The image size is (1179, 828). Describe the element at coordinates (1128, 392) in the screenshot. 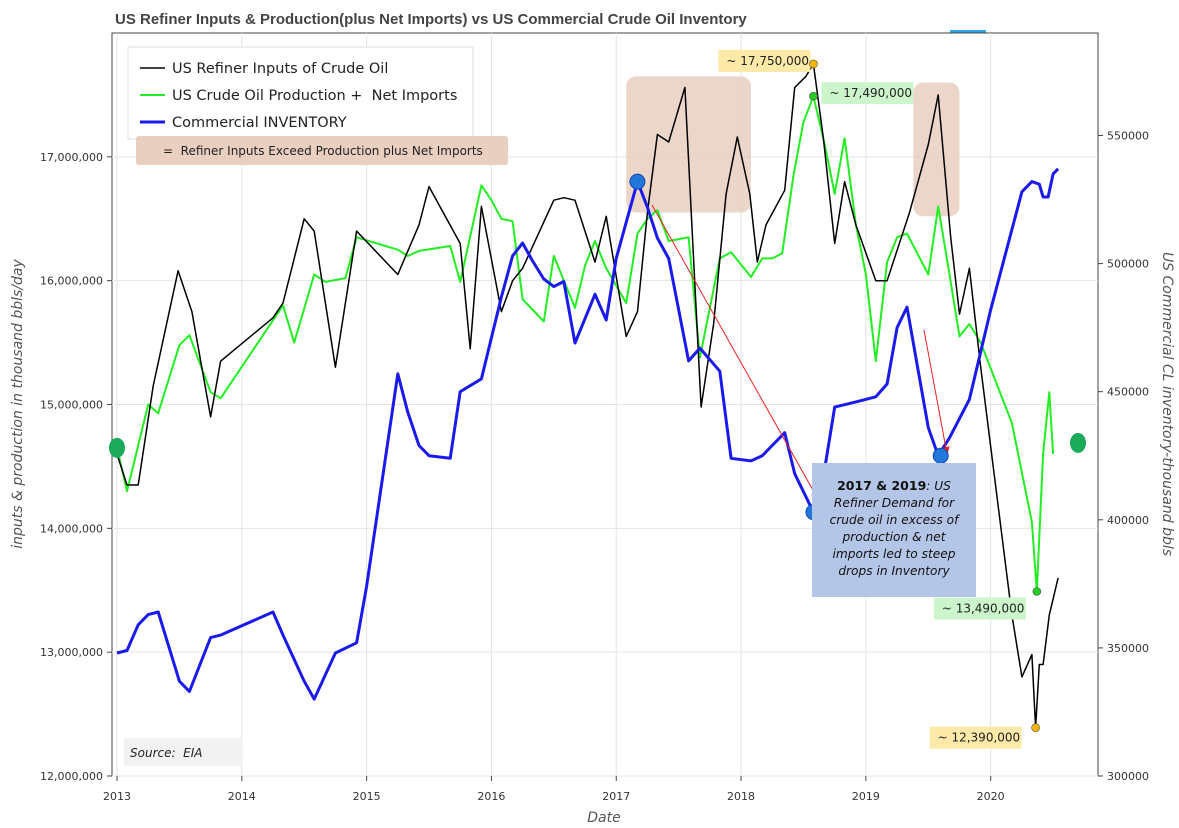

I see `y2tick-label-3: 450000` at that location.